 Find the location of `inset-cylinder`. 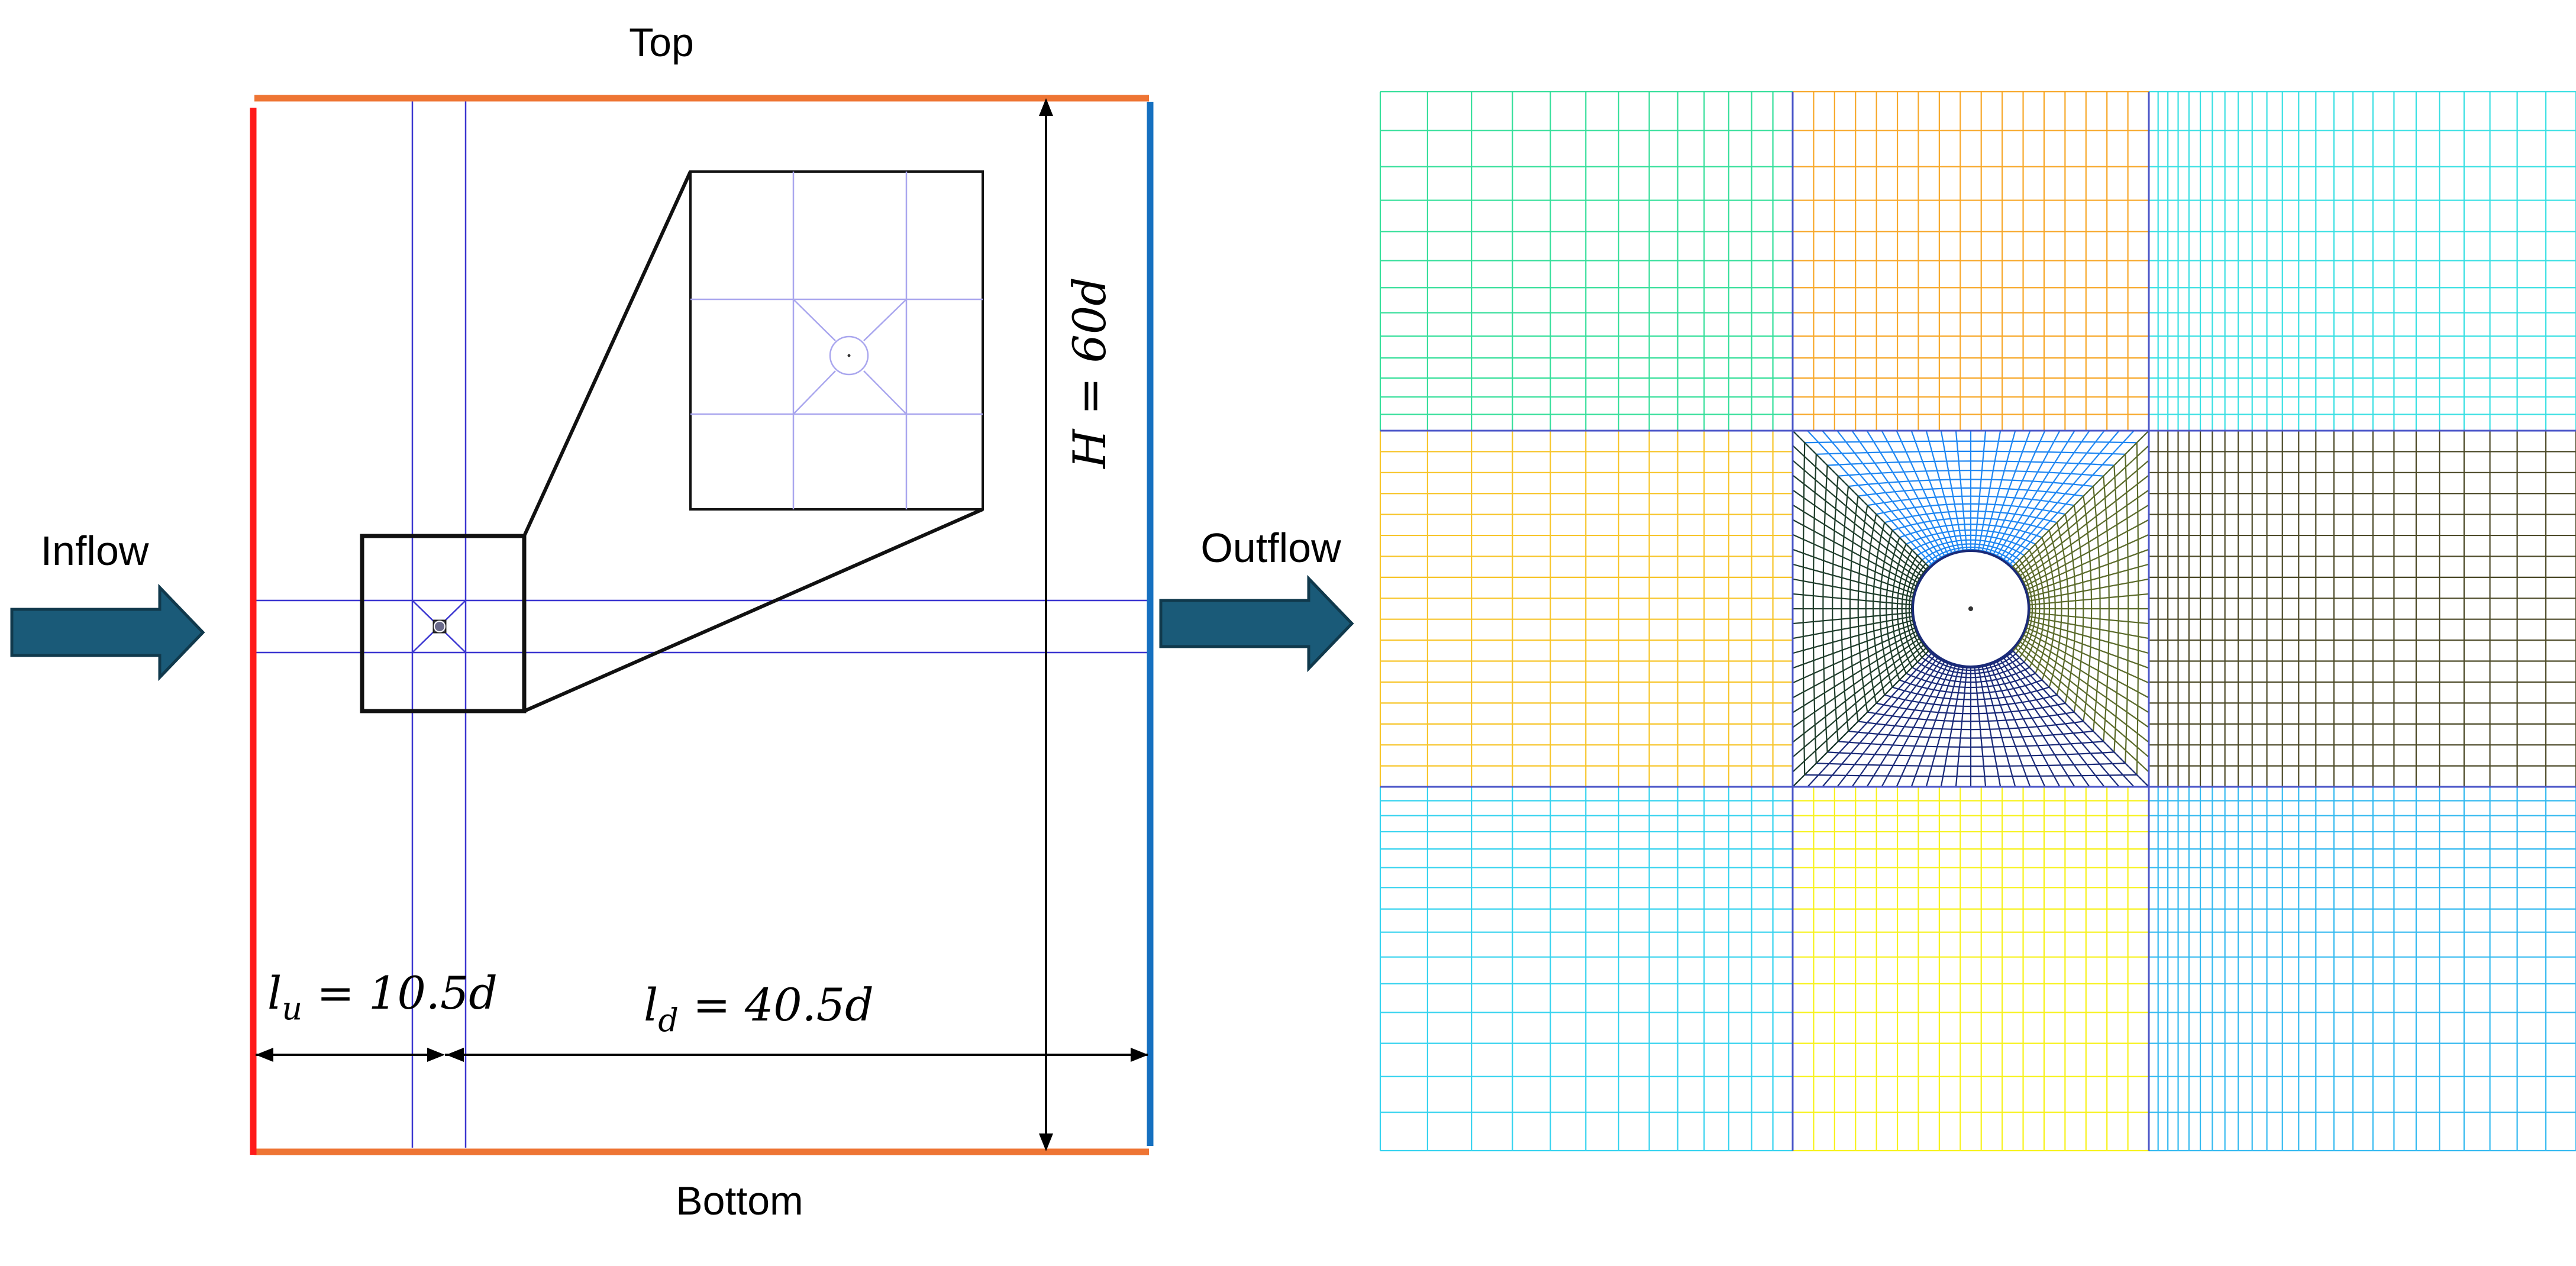

inset-cylinder is located at coordinates (849, 355).